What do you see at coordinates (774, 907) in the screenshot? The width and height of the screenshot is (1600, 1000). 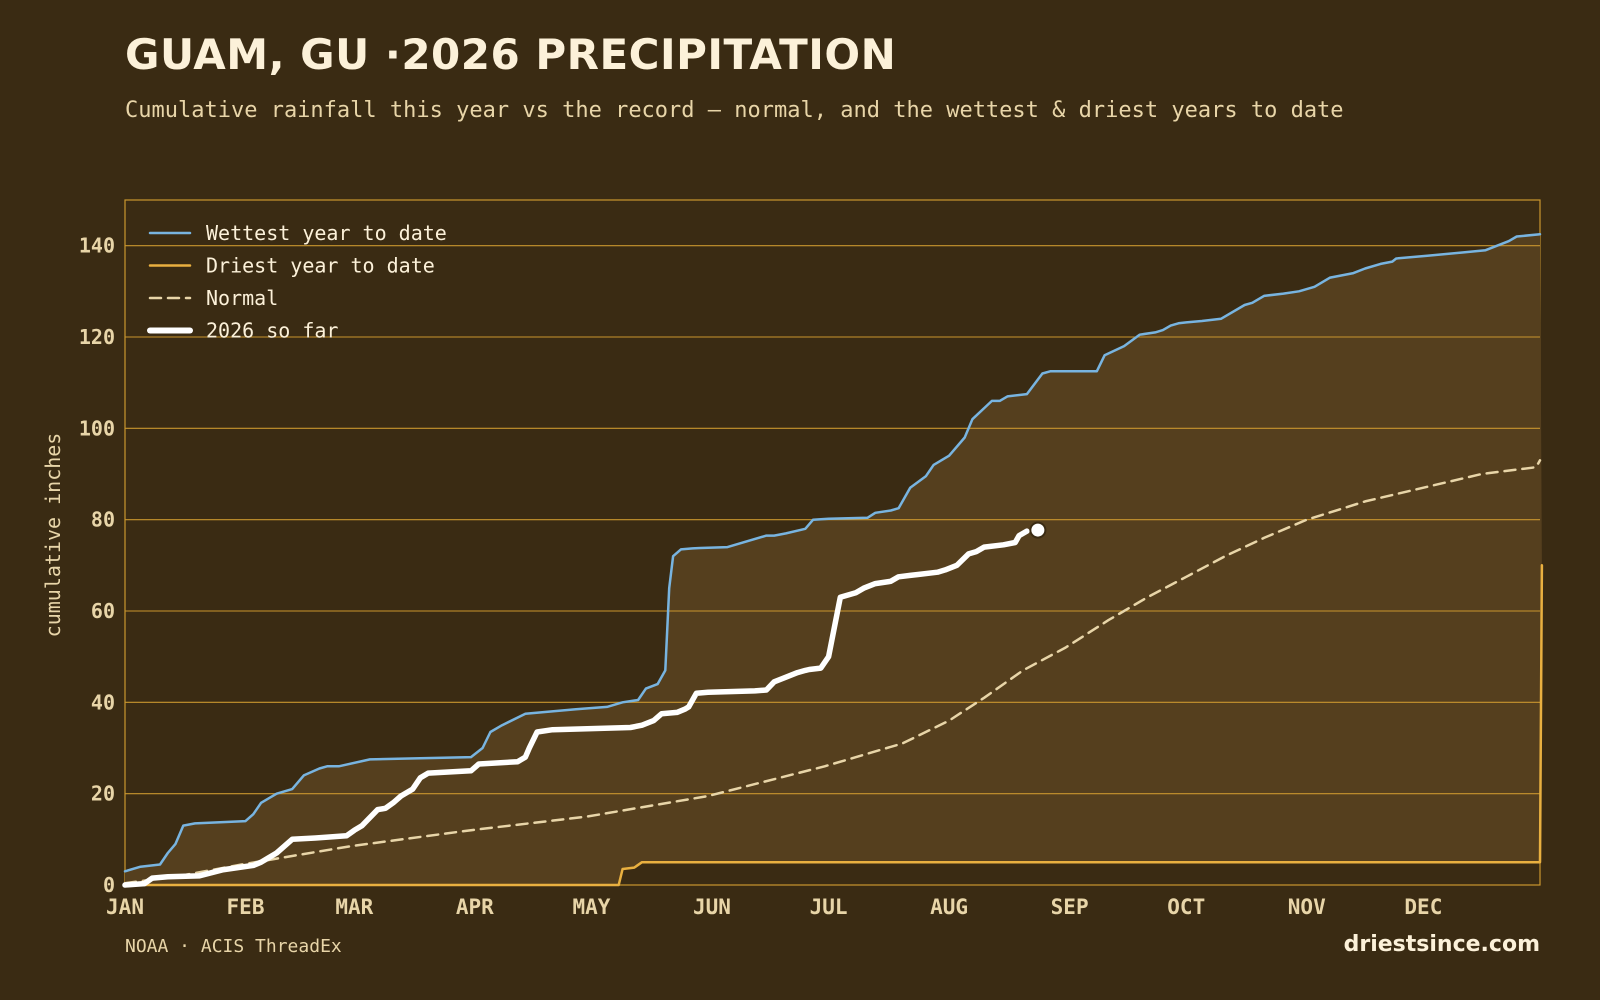 I see `x-axis-ticks: JAN FEB MAR APR MAY JUN JUL AUG SEP OCT NOV DEC` at bounding box center [774, 907].